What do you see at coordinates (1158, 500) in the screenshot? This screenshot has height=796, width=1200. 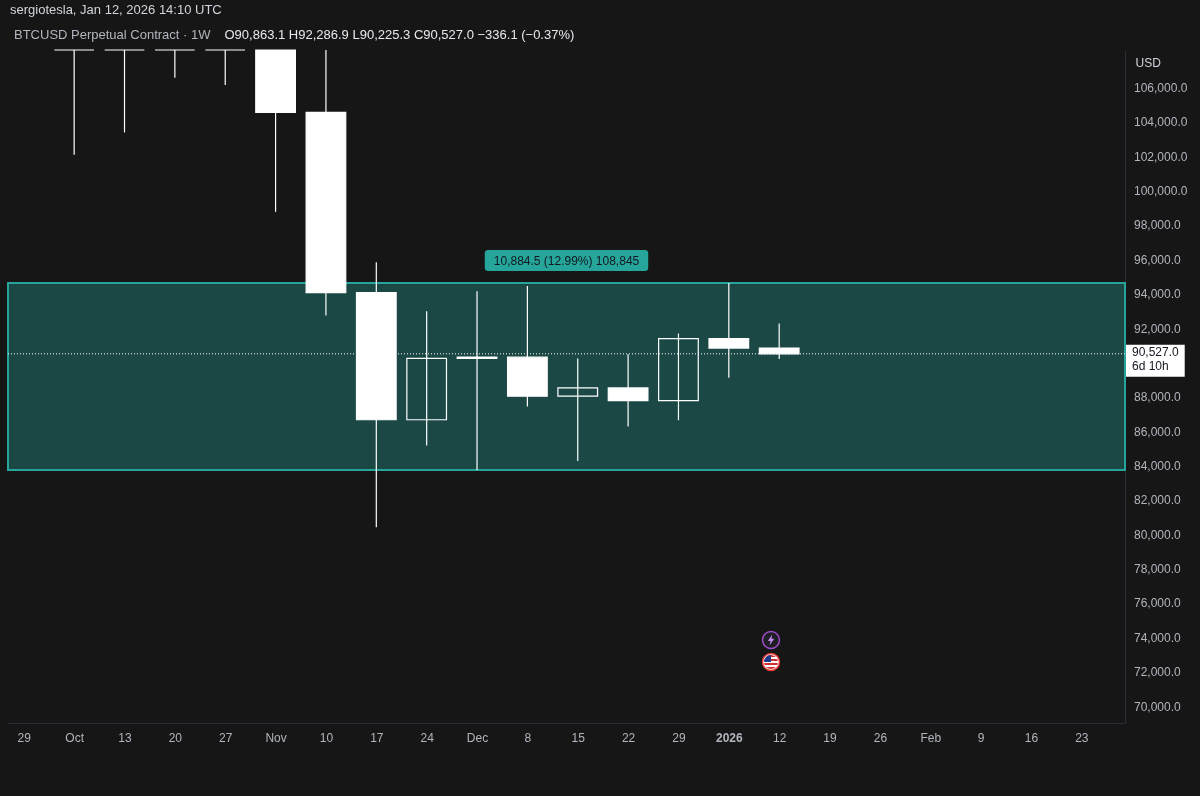 I see `y-tick-label: 82,000.0` at bounding box center [1158, 500].